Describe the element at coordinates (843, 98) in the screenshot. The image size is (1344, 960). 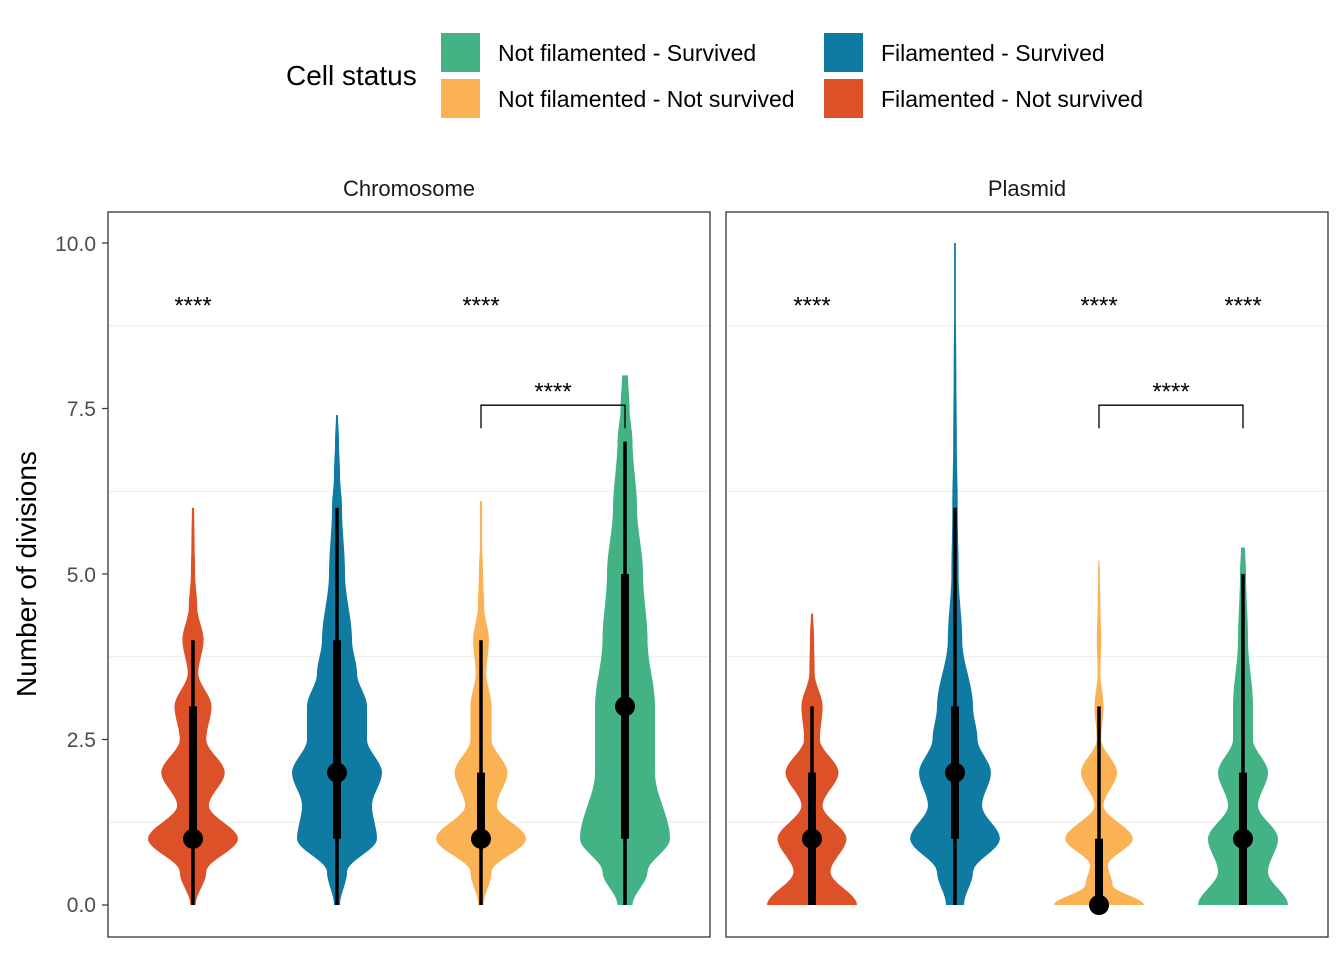
I see `legend-key-filamented-not-survived` at that location.